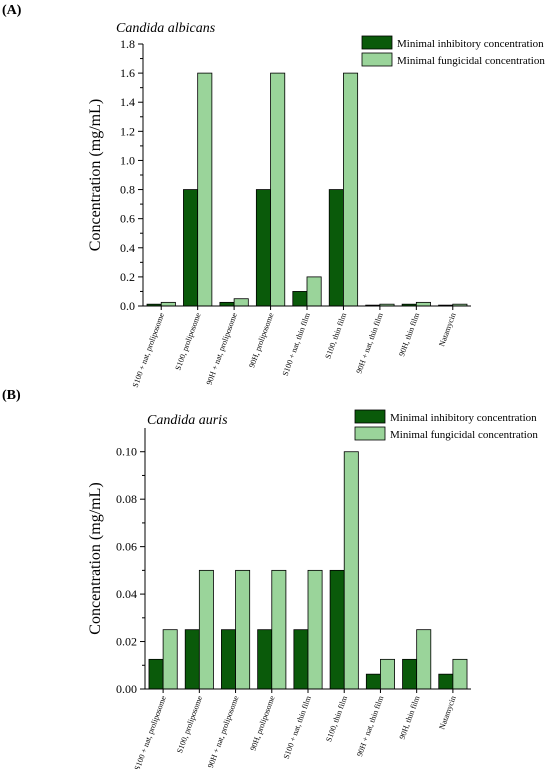  Describe the element at coordinates (127, 102) in the screenshot. I see `chart-a-y-tick-label: 1.4` at that location.